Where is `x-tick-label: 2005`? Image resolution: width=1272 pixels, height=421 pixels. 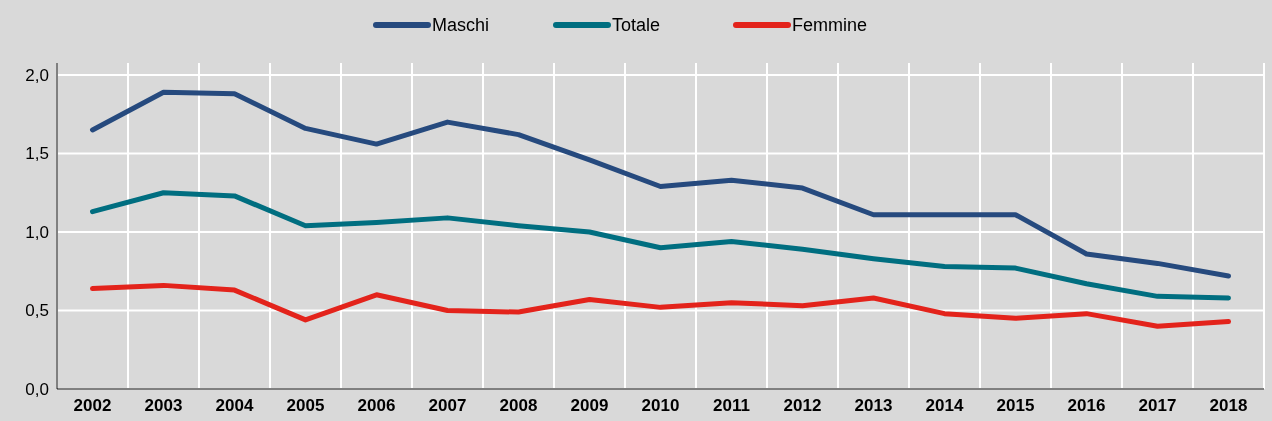 x-tick-label: 2005 is located at coordinates (305, 405).